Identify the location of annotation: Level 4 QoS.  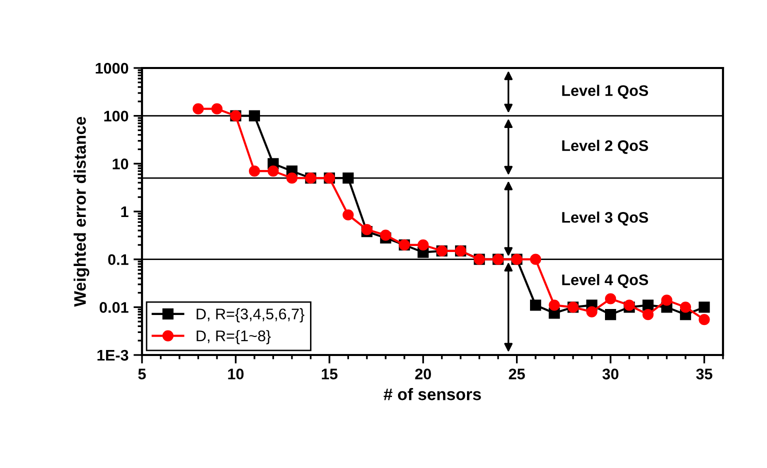
(605, 281).